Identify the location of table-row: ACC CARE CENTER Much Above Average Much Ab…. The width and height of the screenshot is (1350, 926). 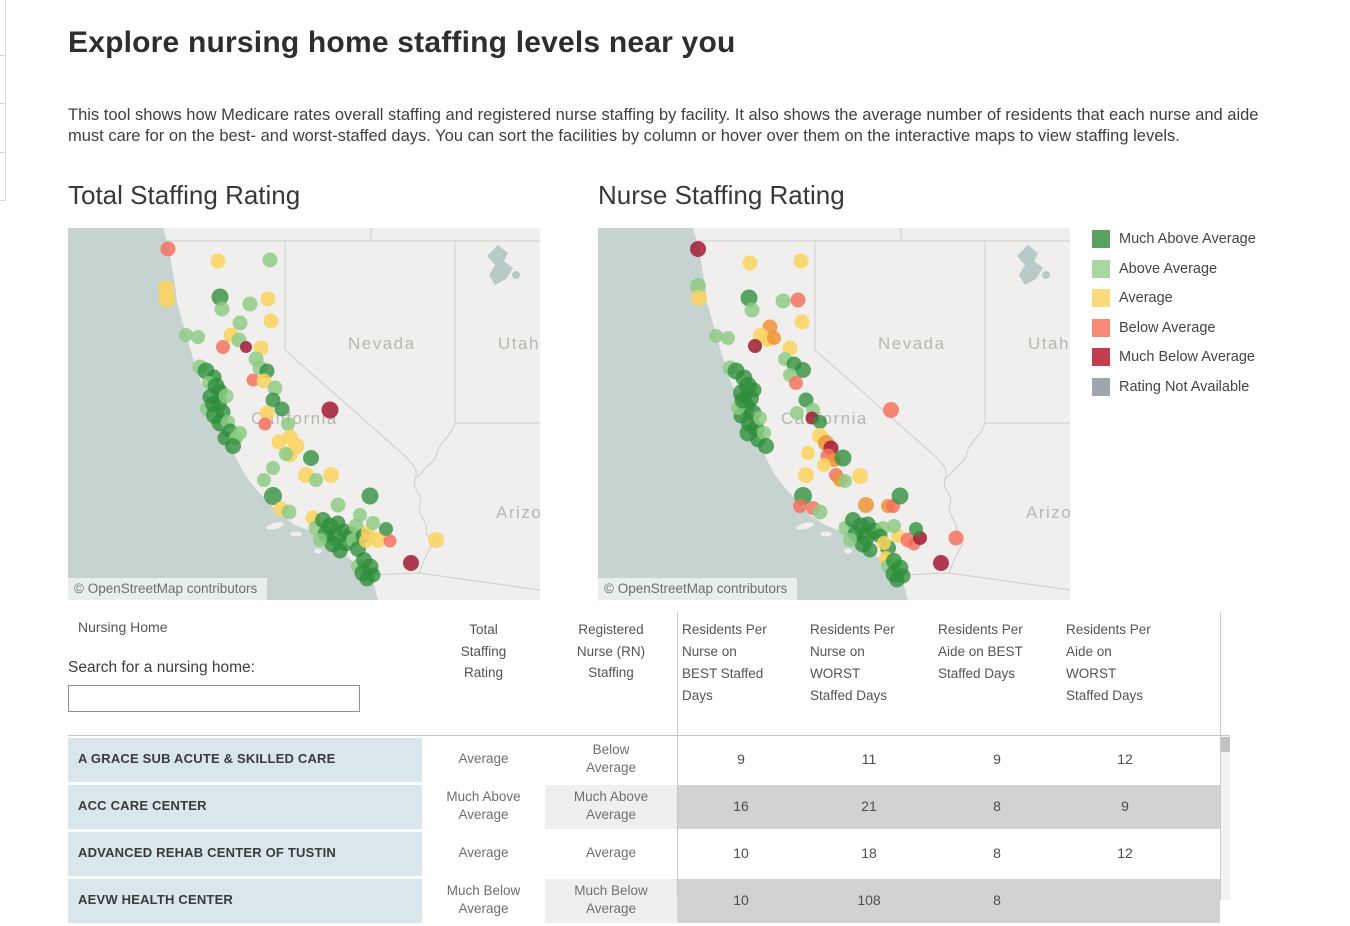
(644, 807).